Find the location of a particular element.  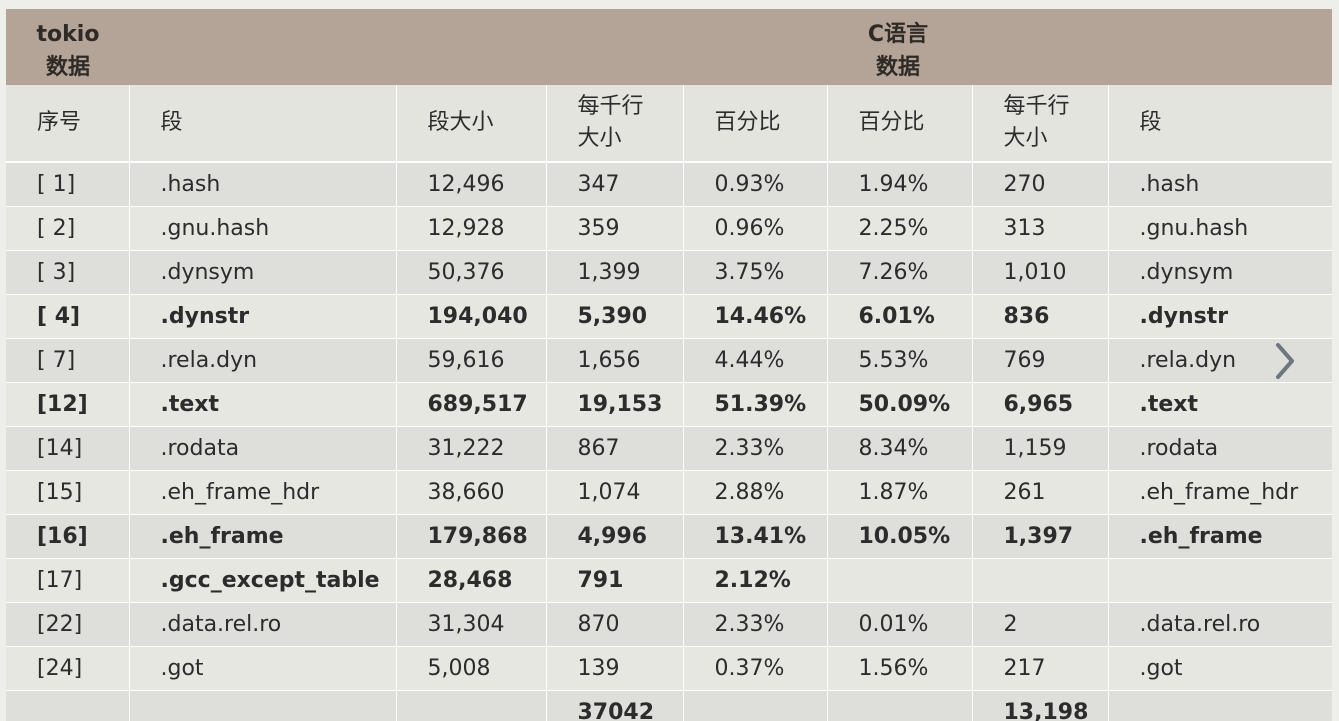

cell-c-percent: 1.87% is located at coordinates (900, 492).